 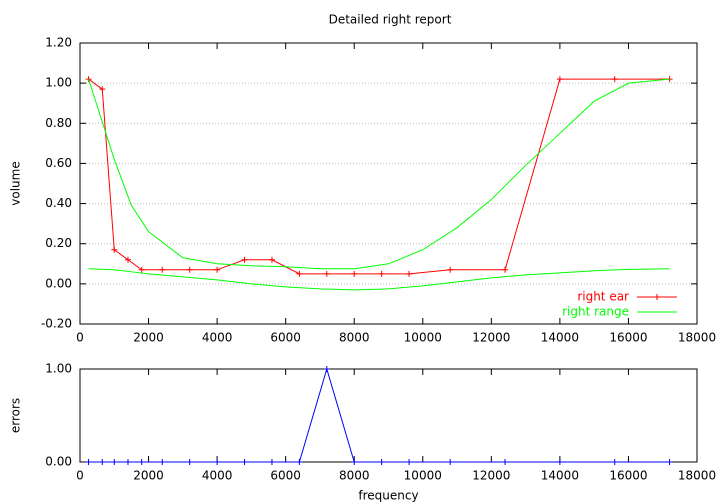 I want to click on legend-label: right ear, so click(x=603, y=297).